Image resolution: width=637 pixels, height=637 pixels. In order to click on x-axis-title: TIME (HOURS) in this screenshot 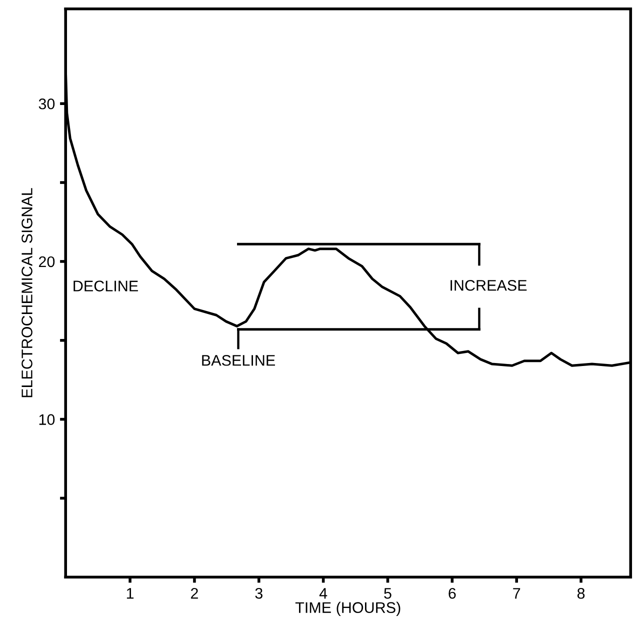, I will do `click(347, 609)`.